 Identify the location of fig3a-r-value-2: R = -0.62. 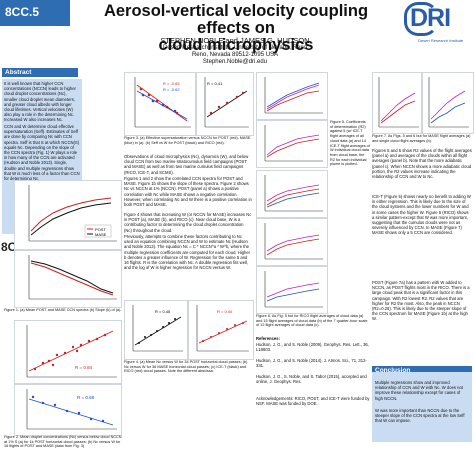
(171, 89).